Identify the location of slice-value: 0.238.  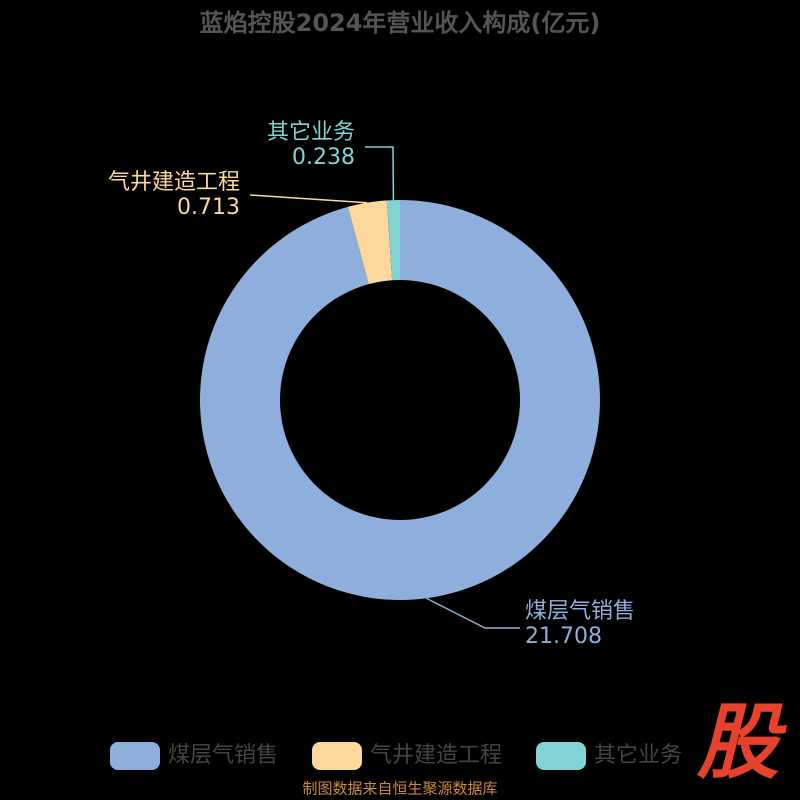
(323, 157).